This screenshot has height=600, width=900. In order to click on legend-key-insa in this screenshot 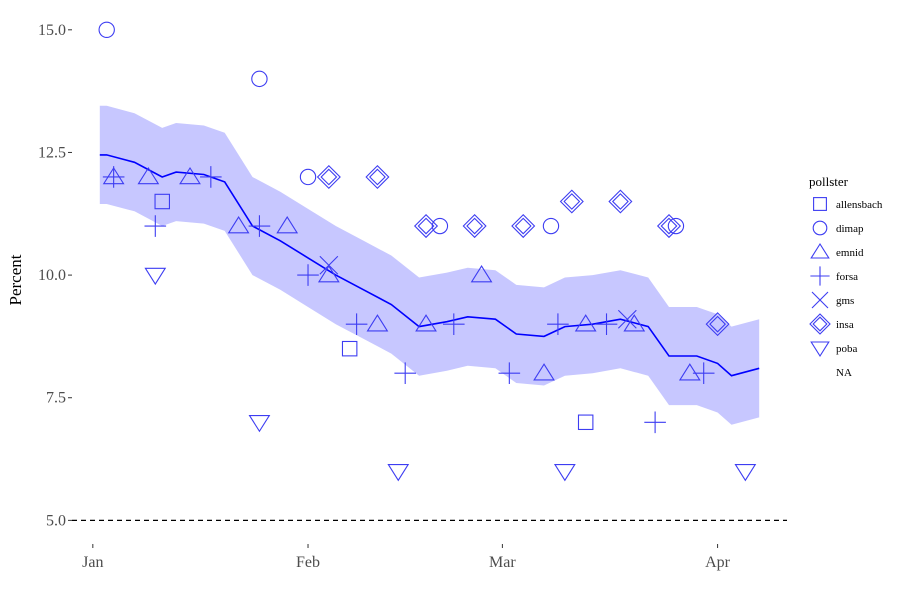, I will do `click(820, 324)`.